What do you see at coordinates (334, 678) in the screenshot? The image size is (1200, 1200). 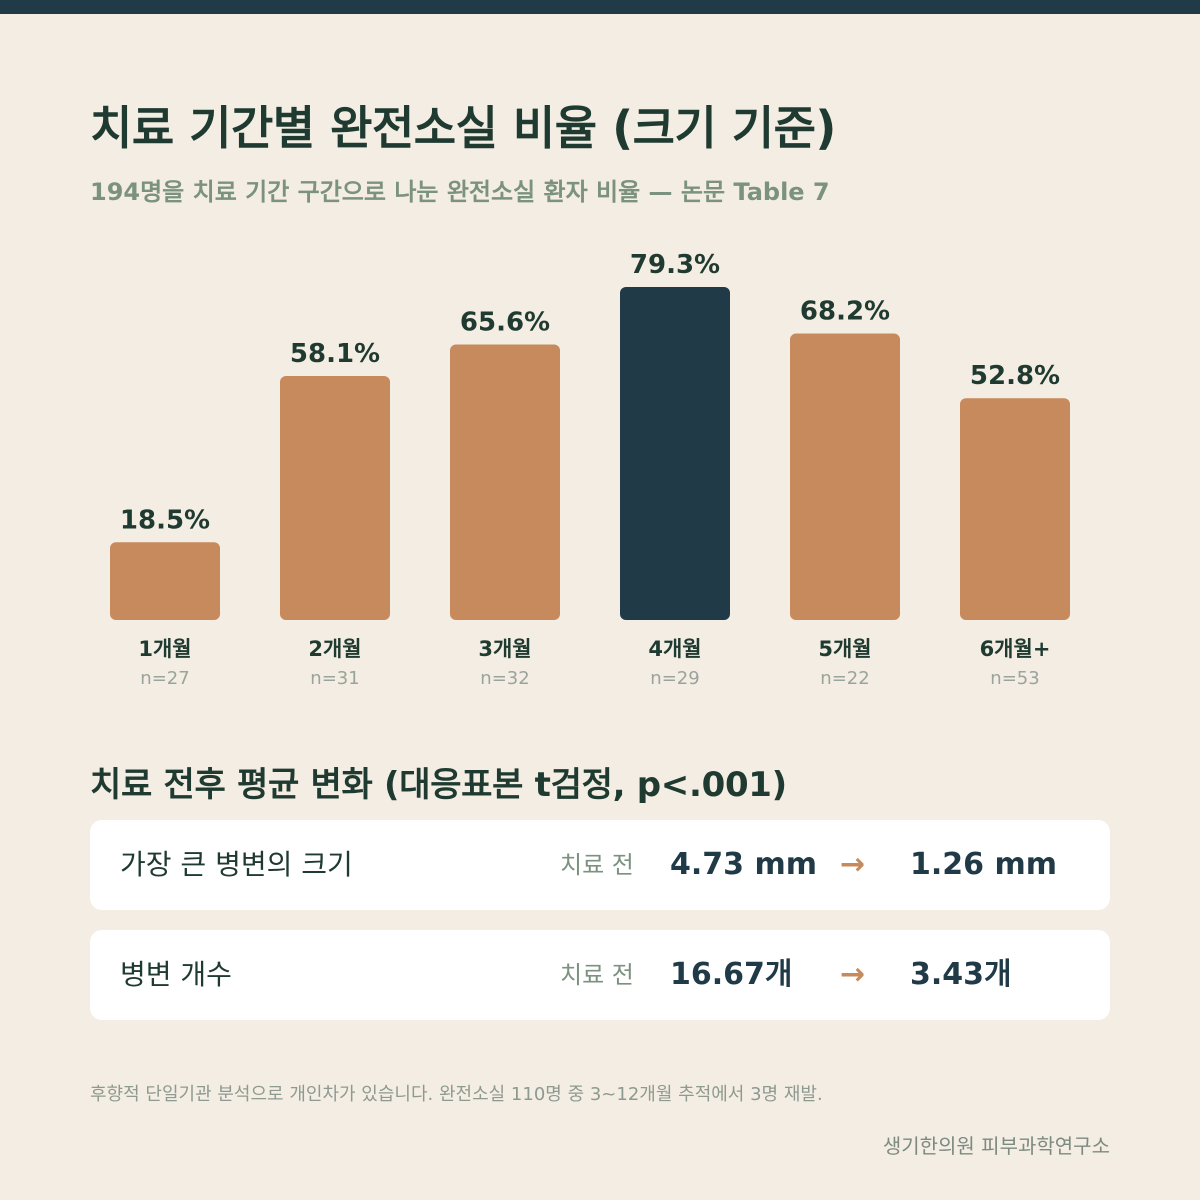 I see `sample-size-label: n=31` at bounding box center [334, 678].